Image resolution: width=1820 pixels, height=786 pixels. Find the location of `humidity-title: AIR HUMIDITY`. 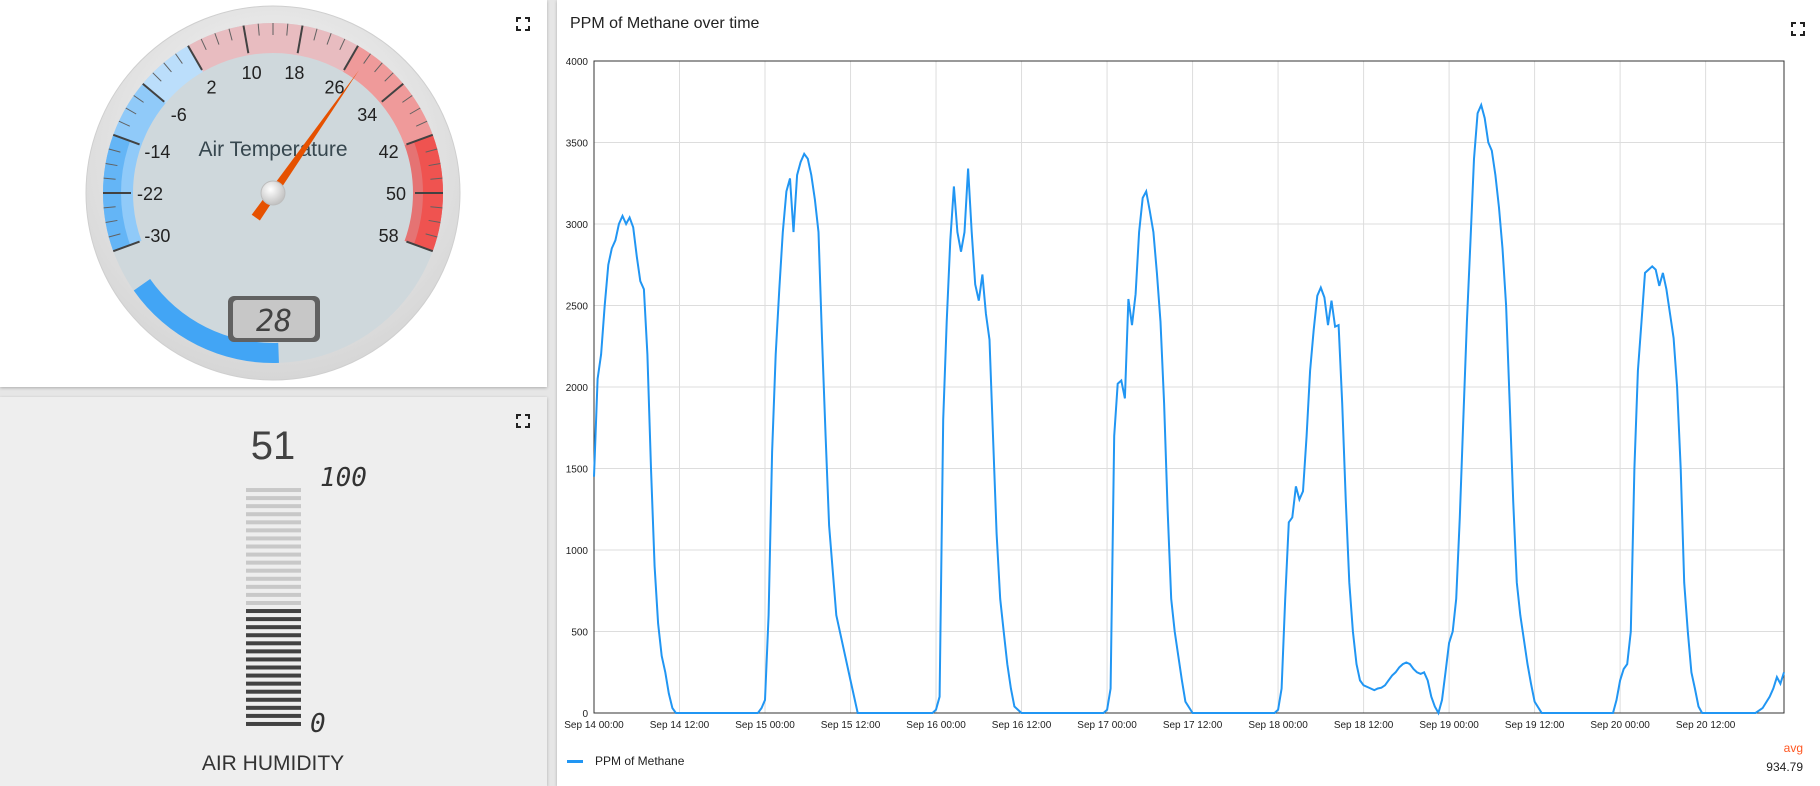

humidity-title: AIR HUMIDITY is located at coordinates (273, 763).